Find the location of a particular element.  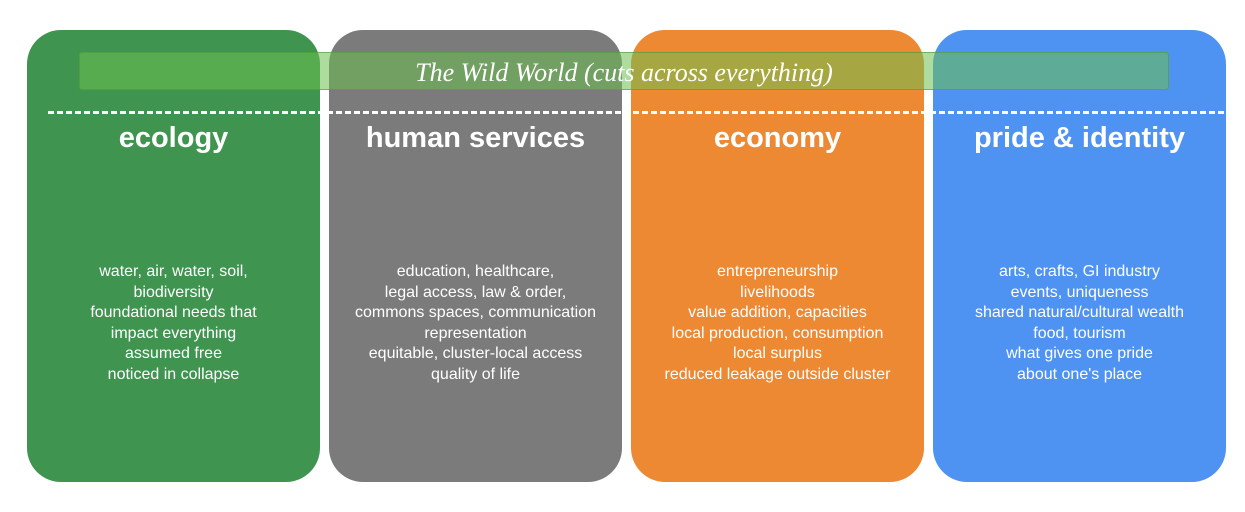

pillar-line: quality of life is located at coordinates (475, 374).